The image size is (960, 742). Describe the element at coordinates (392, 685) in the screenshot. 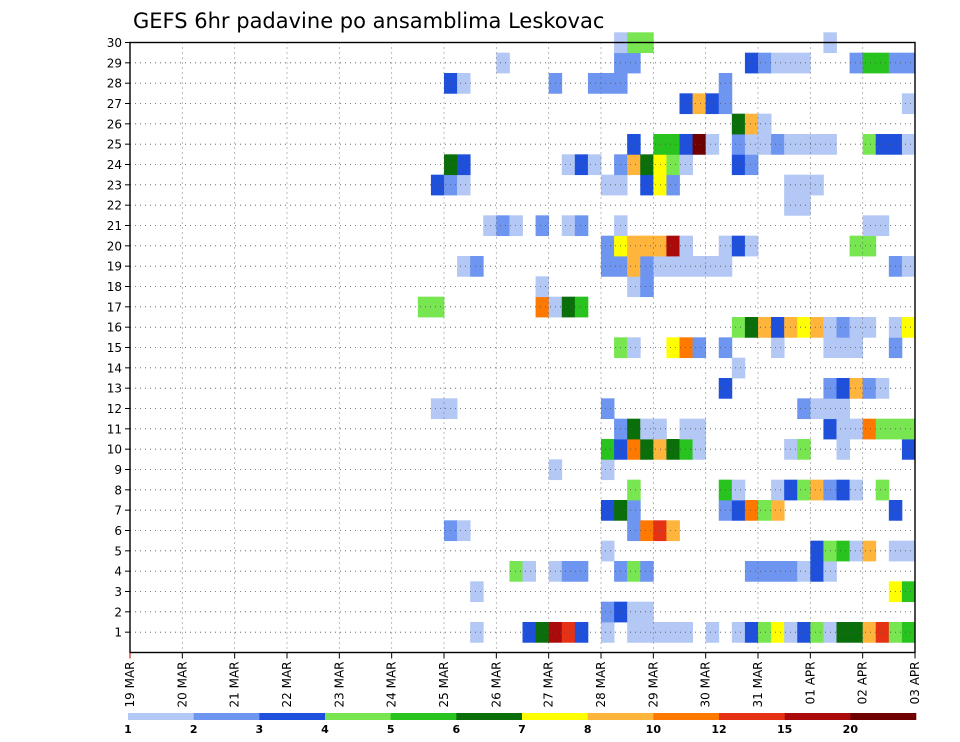

I see `x-tick-label: 24 MAR` at that location.